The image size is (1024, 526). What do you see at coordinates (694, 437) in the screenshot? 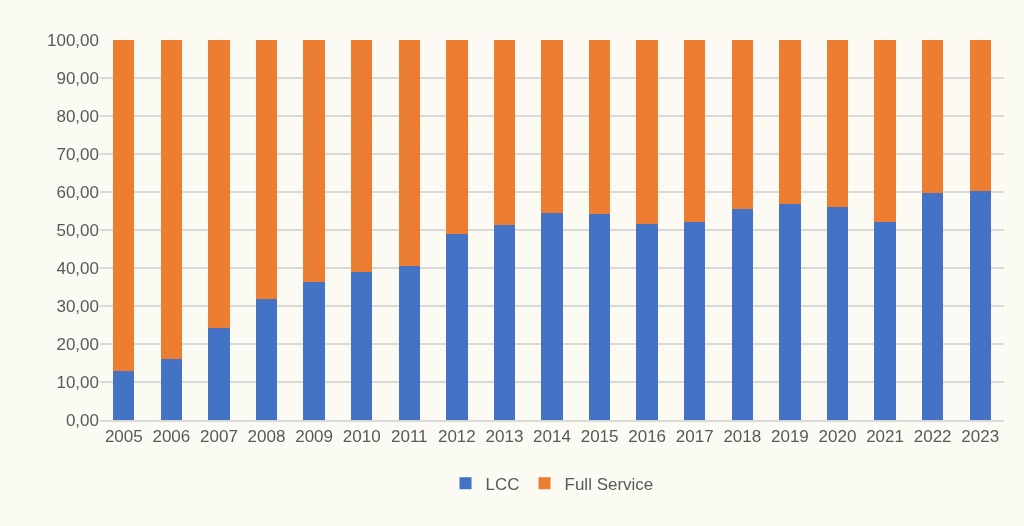
I see `x-tick-label: 2017` at bounding box center [694, 437].